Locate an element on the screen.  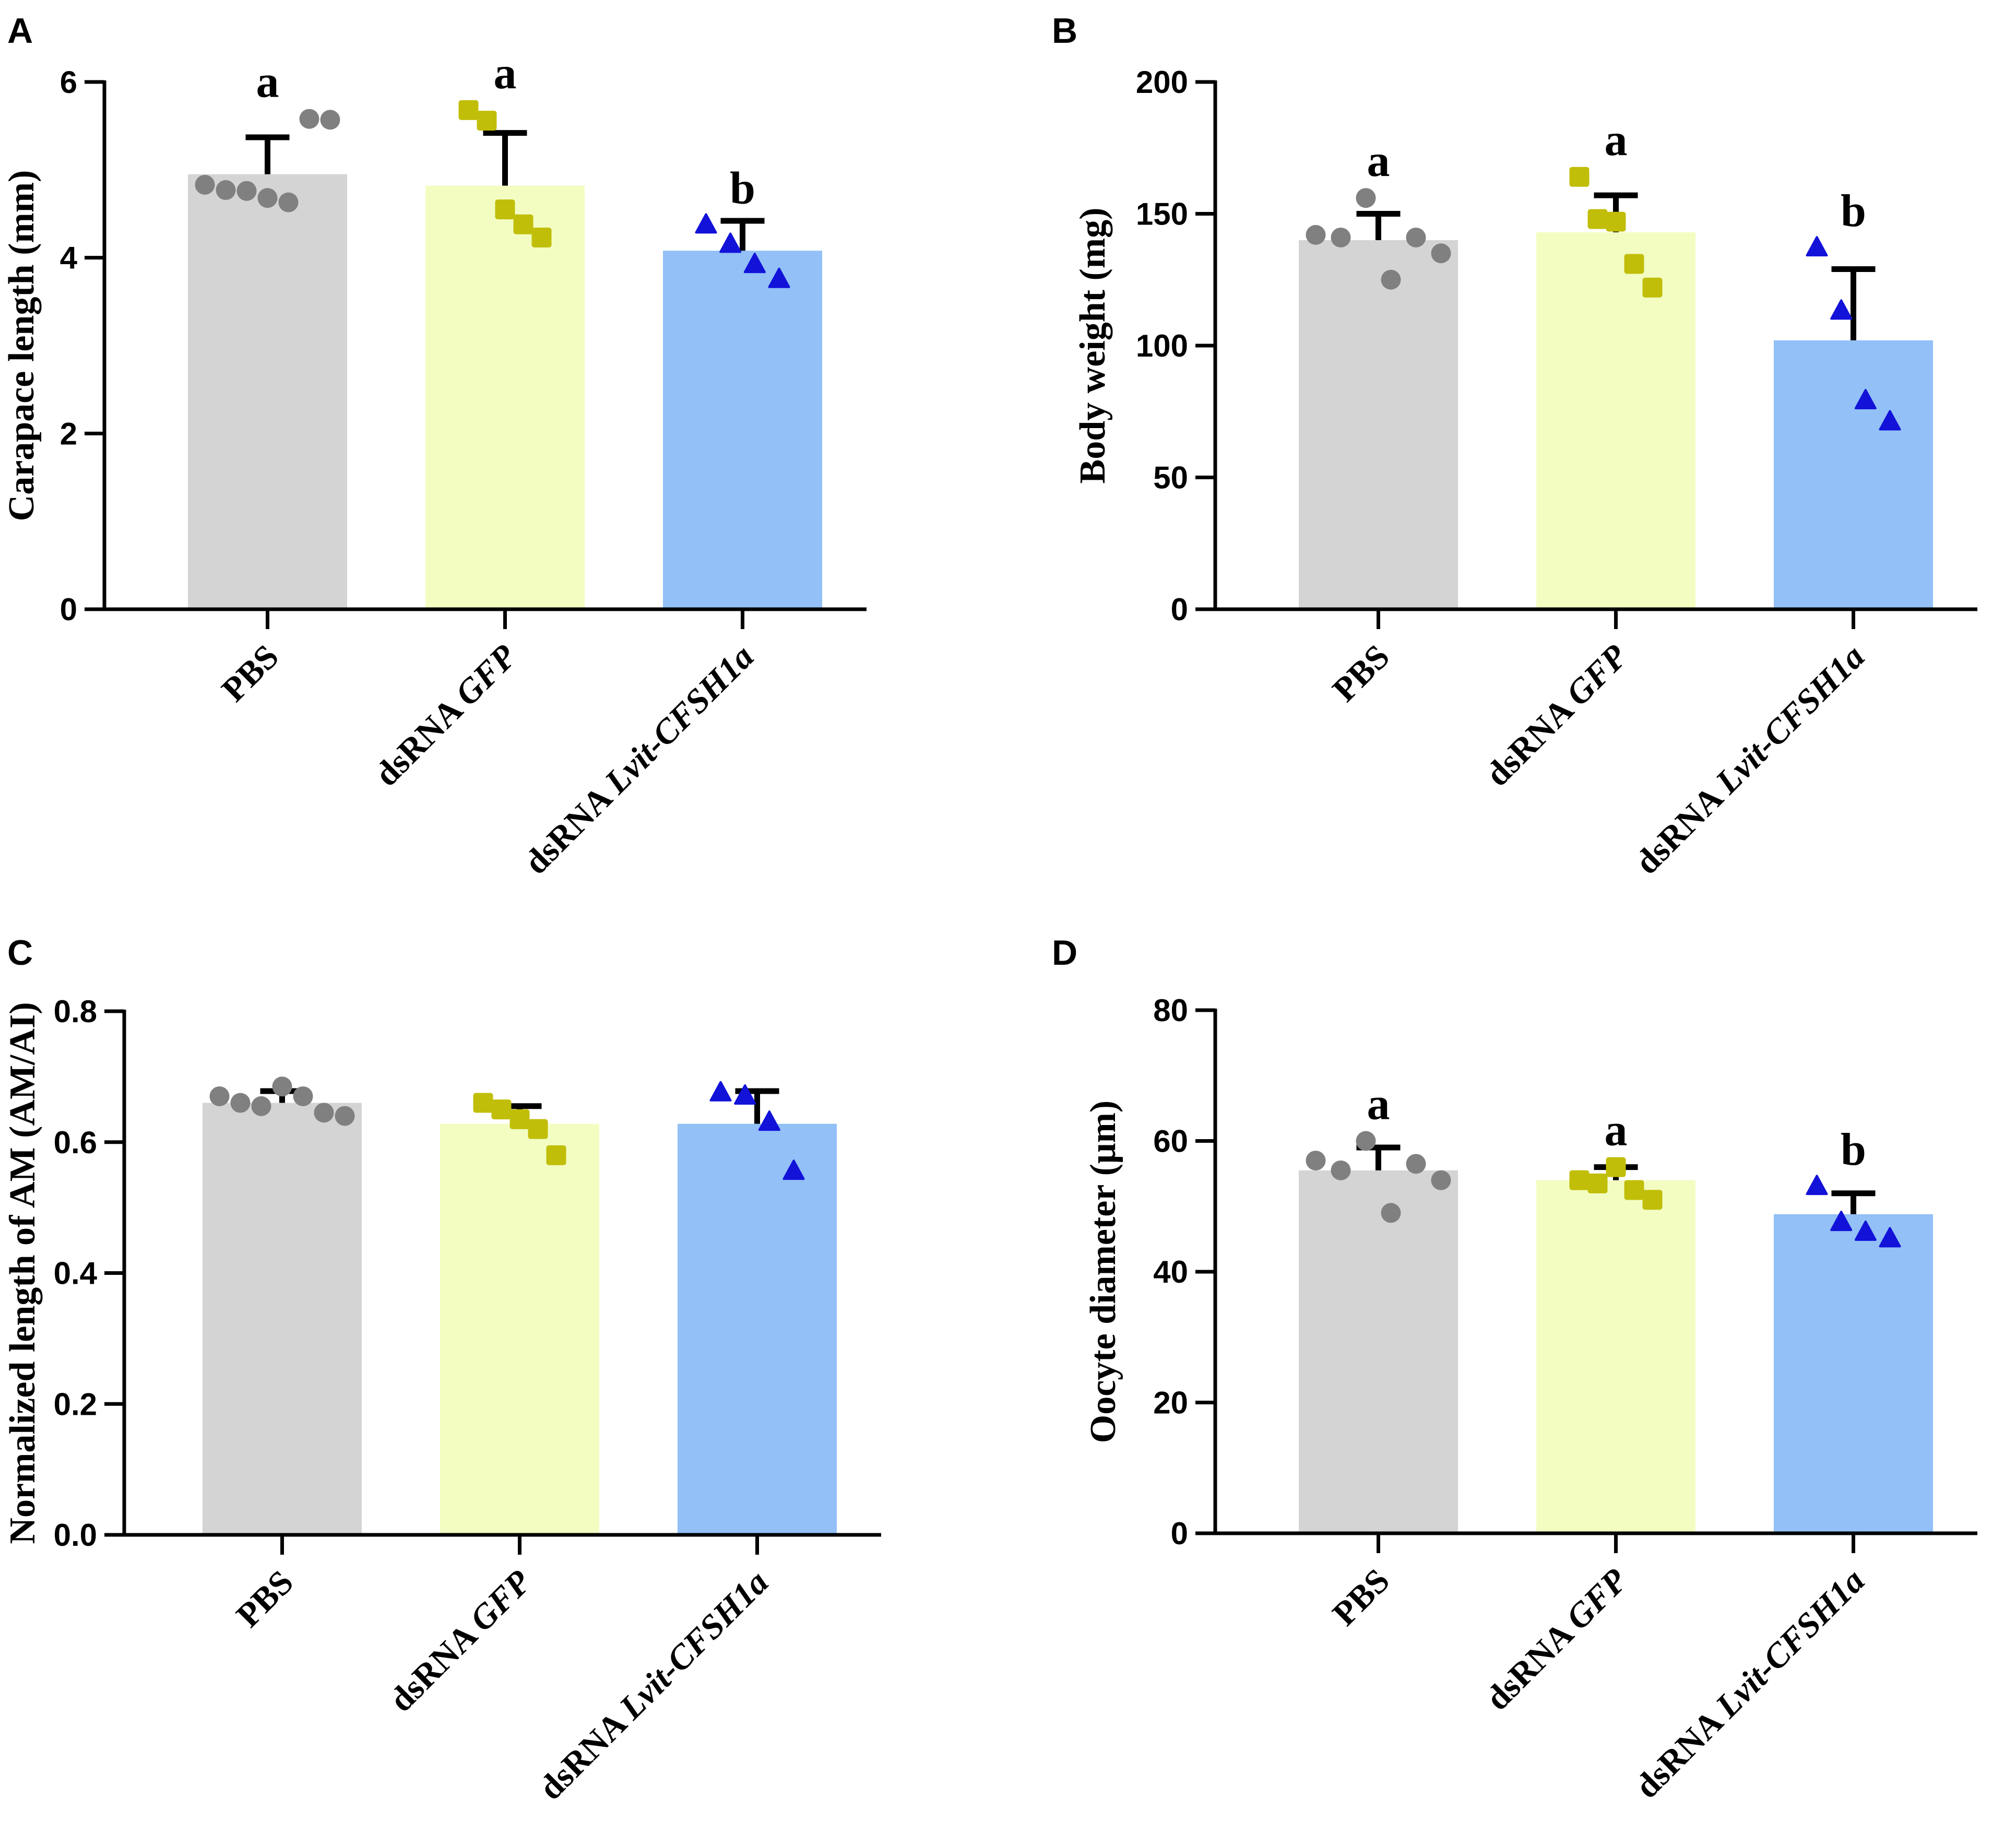
y-tick-label: 200 is located at coordinates (1162, 83).